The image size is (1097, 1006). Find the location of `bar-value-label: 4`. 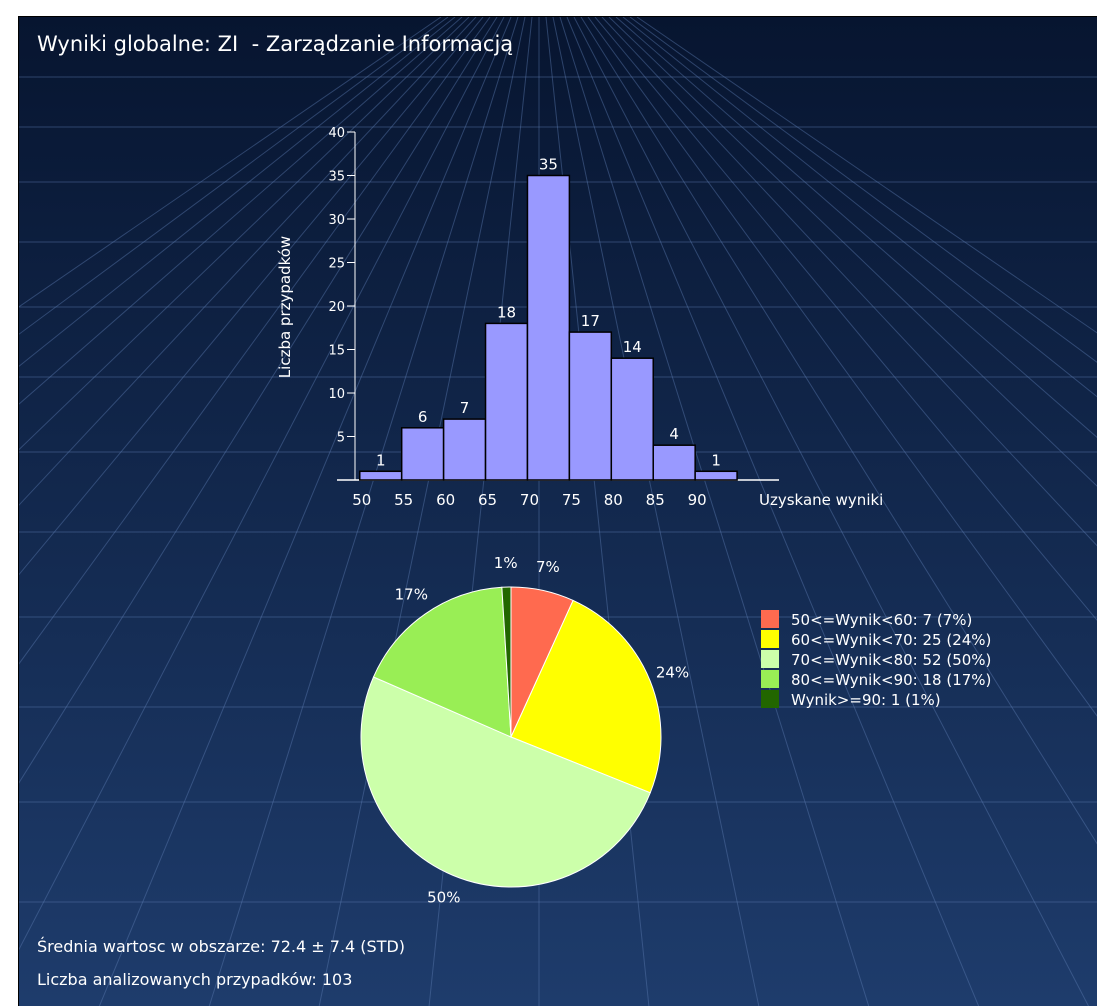

bar-value-label: 4 is located at coordinates (674, 434).